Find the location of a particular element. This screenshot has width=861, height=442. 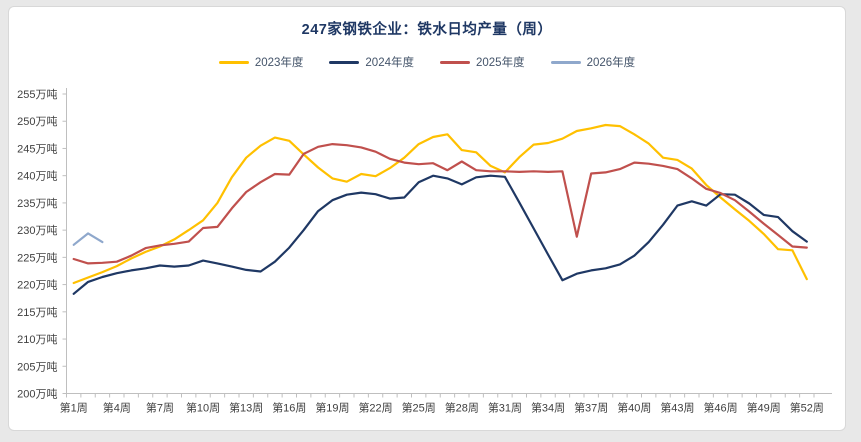

legend-label: 2024年度 is located at coordinates (389, 63).